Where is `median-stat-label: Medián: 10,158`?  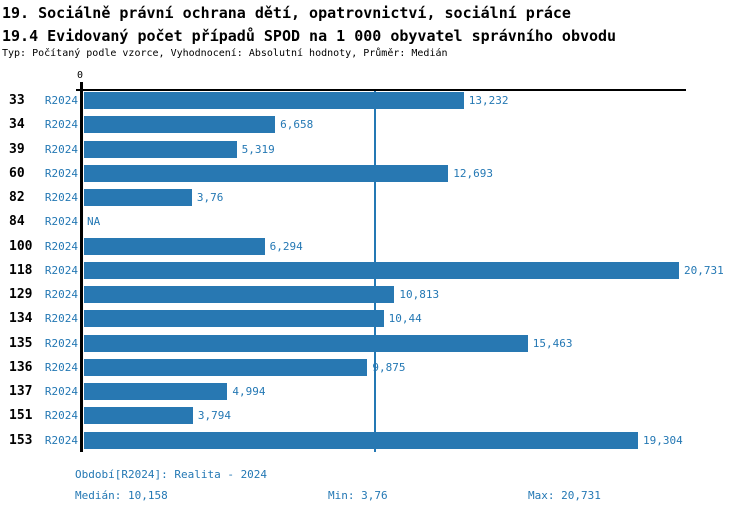
median-stat-label: Medián: 10,158 is located at coordinates (121, 495).